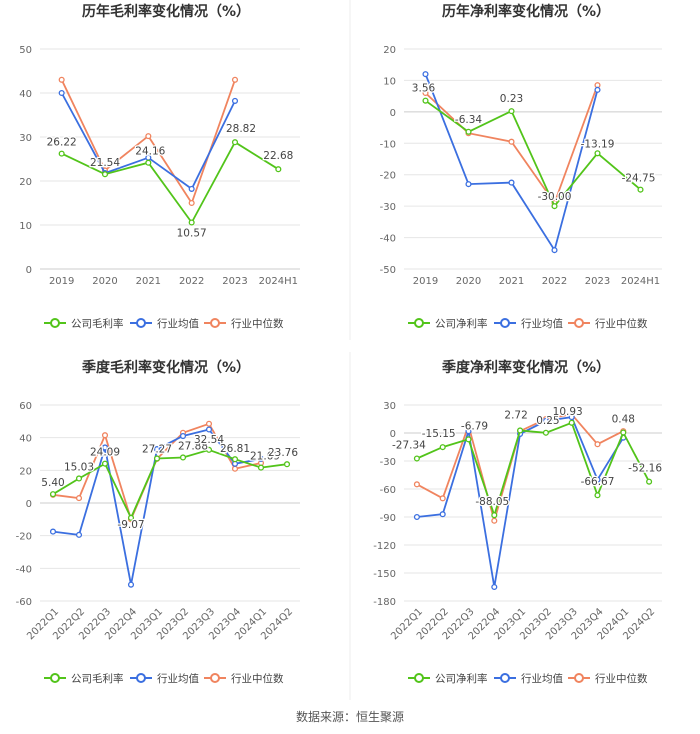  Describe the element at coordinates (515, 415) in the screenshot. I see `quarterly-net-data-label: 2.72` at that location.